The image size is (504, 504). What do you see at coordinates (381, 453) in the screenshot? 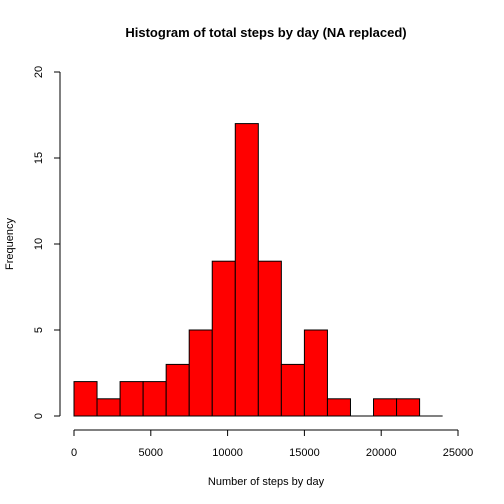
I see `x-tick-label: 20000` at bounding box center [381, 453].